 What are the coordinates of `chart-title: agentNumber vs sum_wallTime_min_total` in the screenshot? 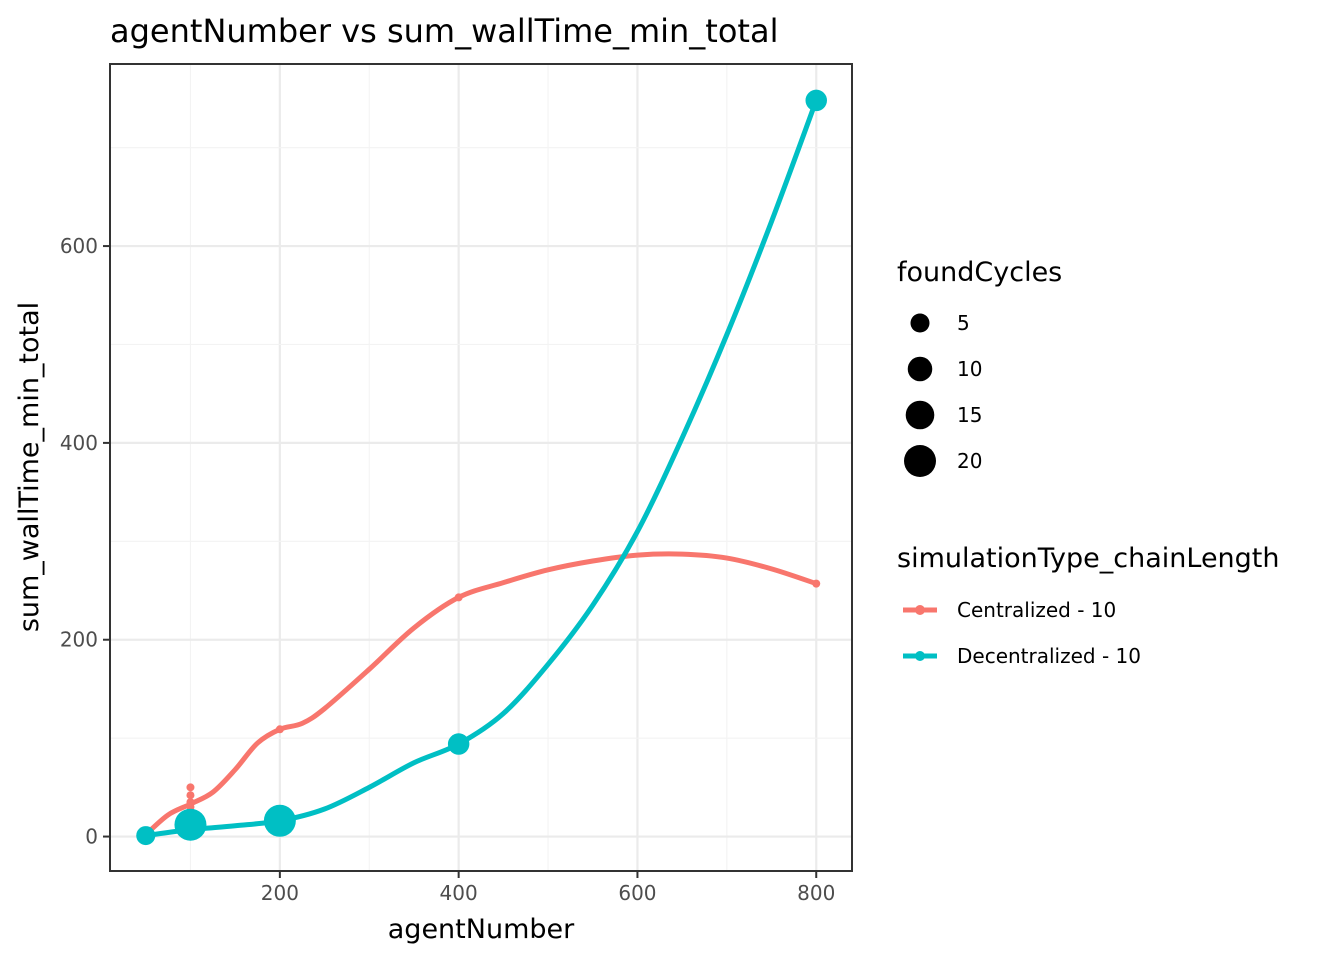 It's located at (444, 31).